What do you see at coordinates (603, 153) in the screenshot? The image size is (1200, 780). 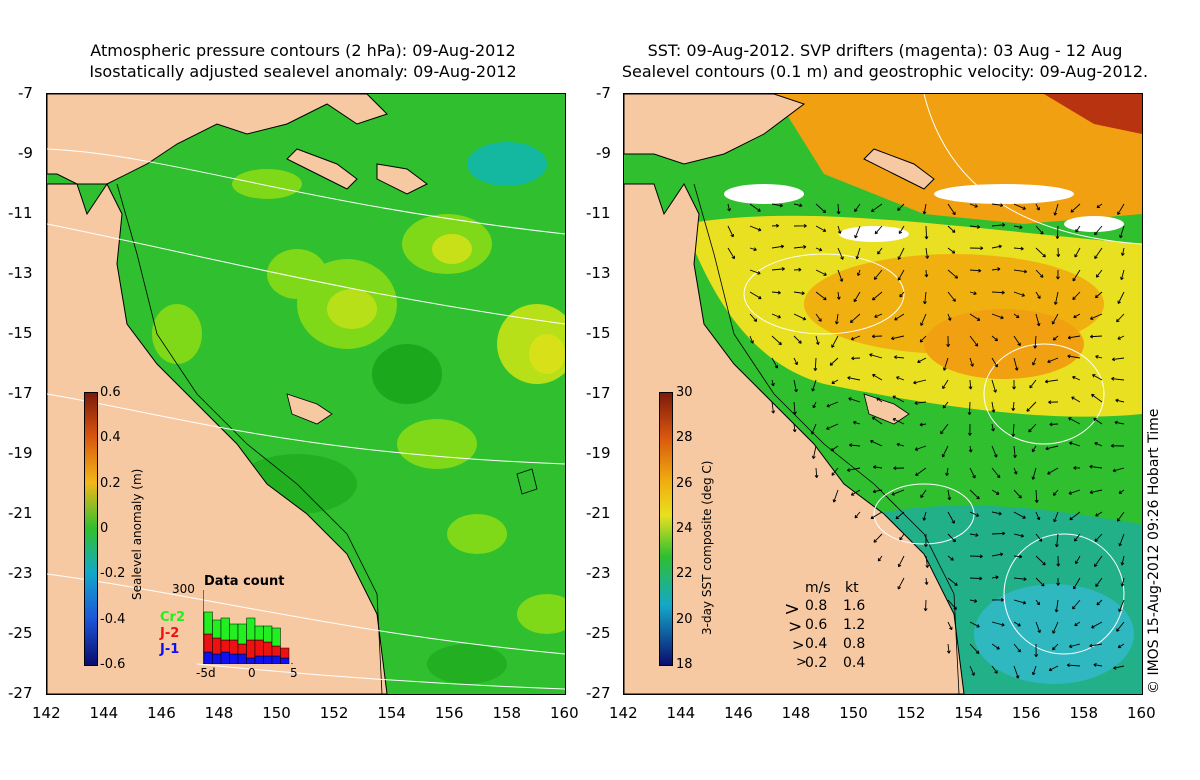 I see `latitude-tick: -9` at bounding box center [603, 153].